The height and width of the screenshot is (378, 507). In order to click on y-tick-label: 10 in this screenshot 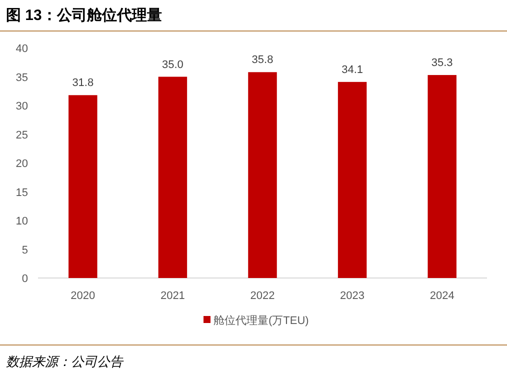, I will do `click(22, 222)`.